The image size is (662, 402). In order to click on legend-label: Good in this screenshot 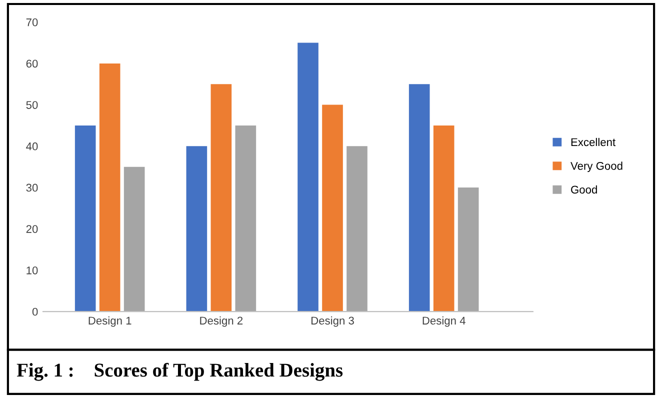, I will do `click(584, 189)`.